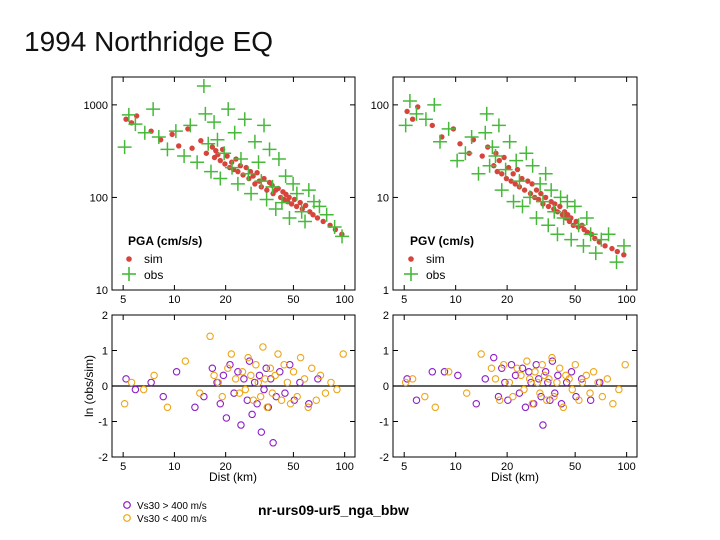 Image resolution: width=720 pixels, height=540 pixels. I want to click on pgv-ytick-label: 10, so click(383, 198).